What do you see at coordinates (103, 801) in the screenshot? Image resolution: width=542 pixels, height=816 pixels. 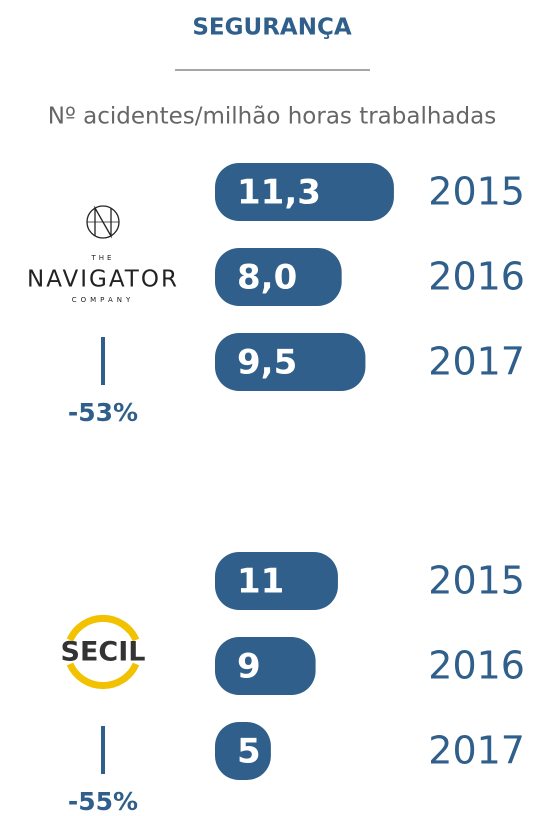 I see `change-label: -55%` at bounding box center [103, 801].